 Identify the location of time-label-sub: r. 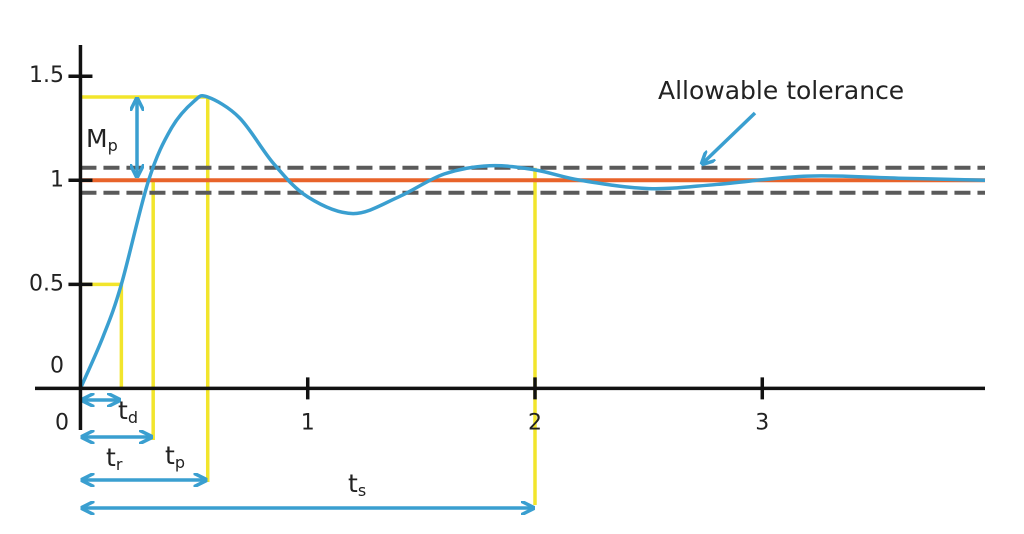
(119, 464).